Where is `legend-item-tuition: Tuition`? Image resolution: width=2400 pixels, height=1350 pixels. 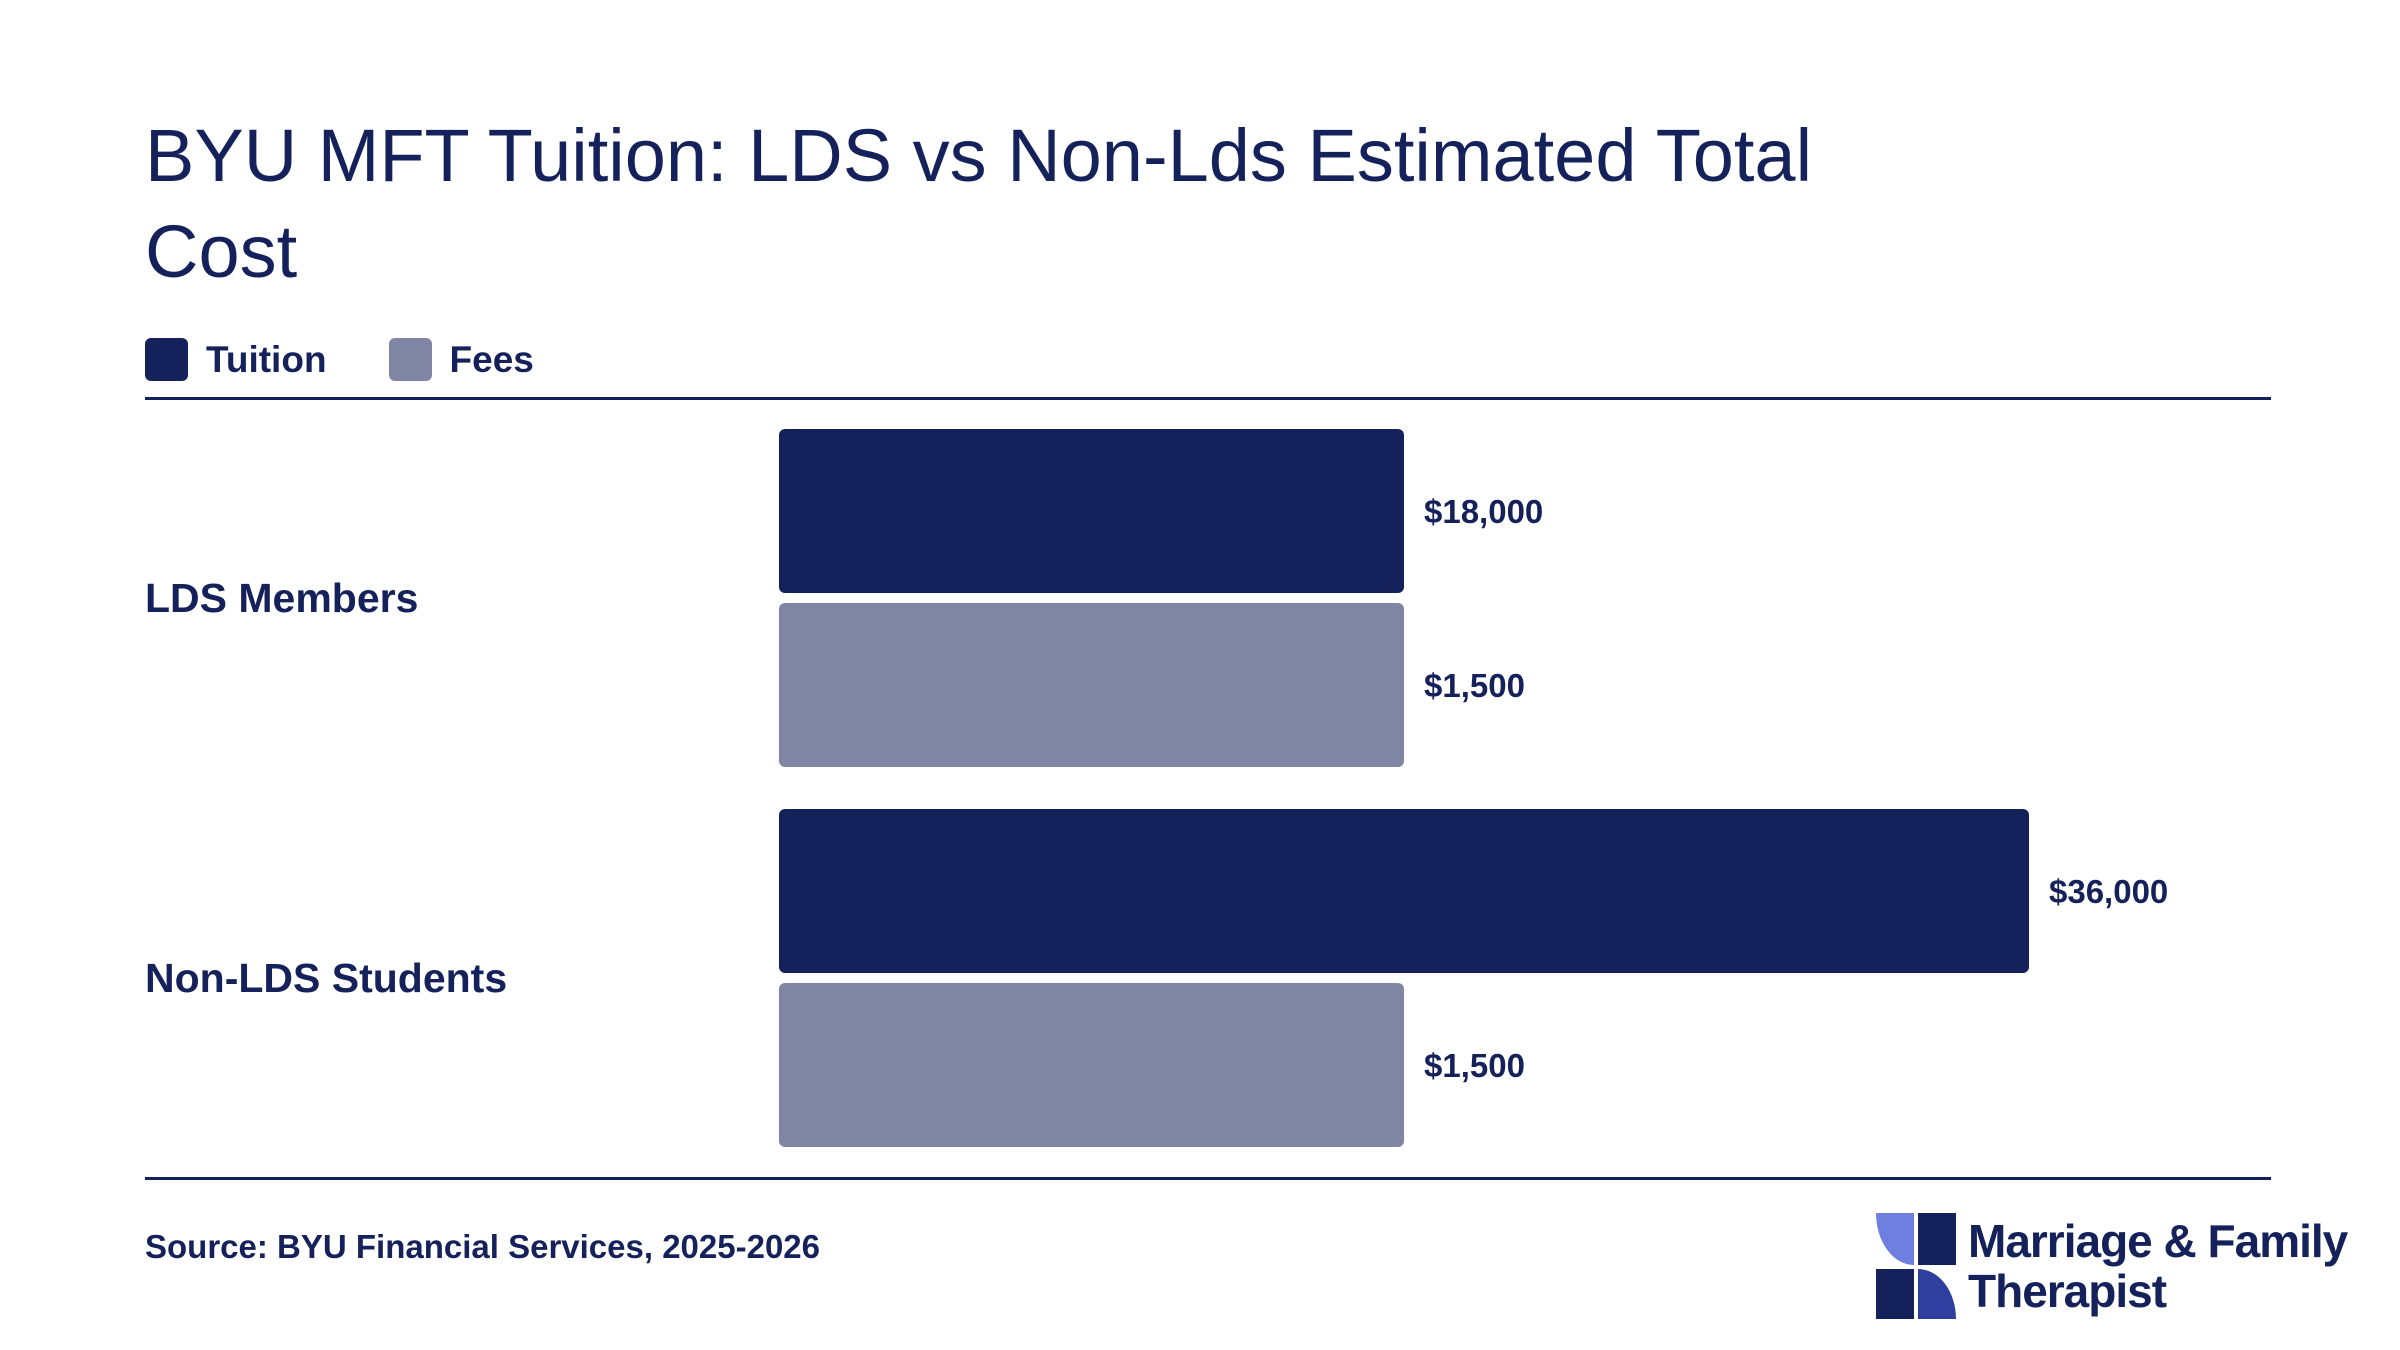 legend-item-tuition: Tuition is located at coordinates (236, 359).